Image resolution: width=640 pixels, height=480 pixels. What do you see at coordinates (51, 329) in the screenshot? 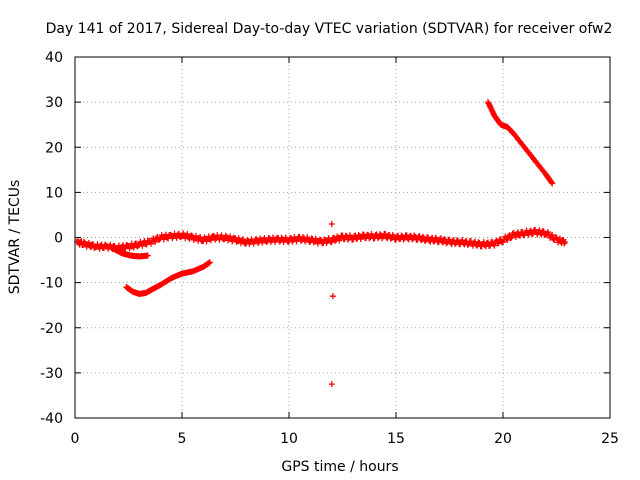
I see `y-tick-label: -20` at bounding box center [51, 329].